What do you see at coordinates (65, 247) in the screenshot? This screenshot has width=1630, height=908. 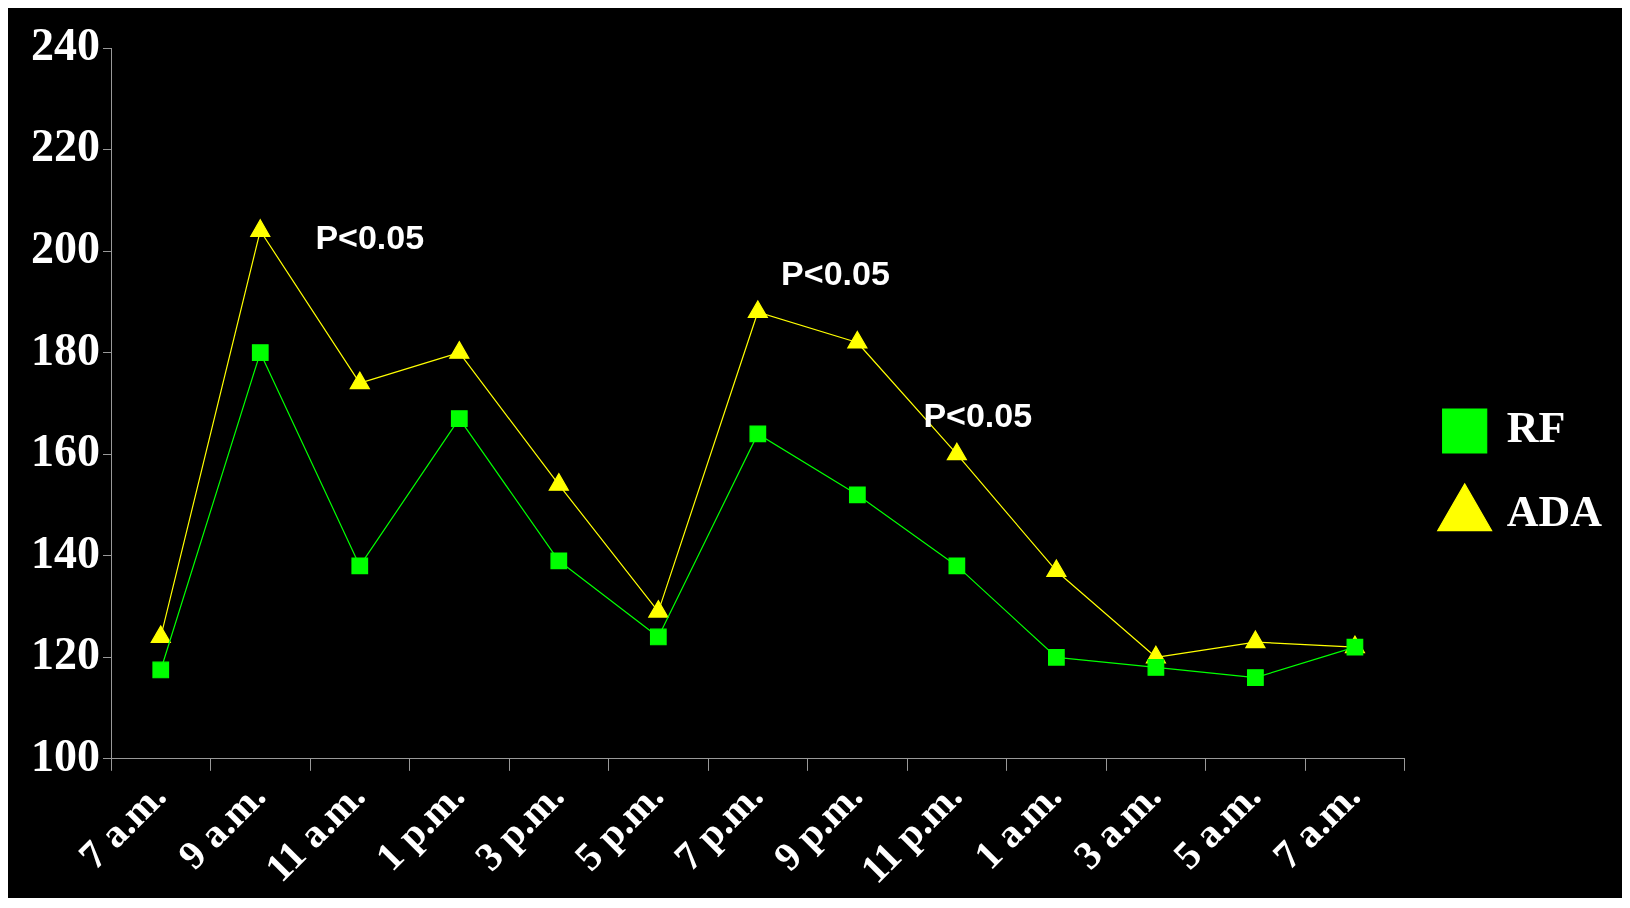 I see `y-tick-label: 200` at bounding box center [65, 247].